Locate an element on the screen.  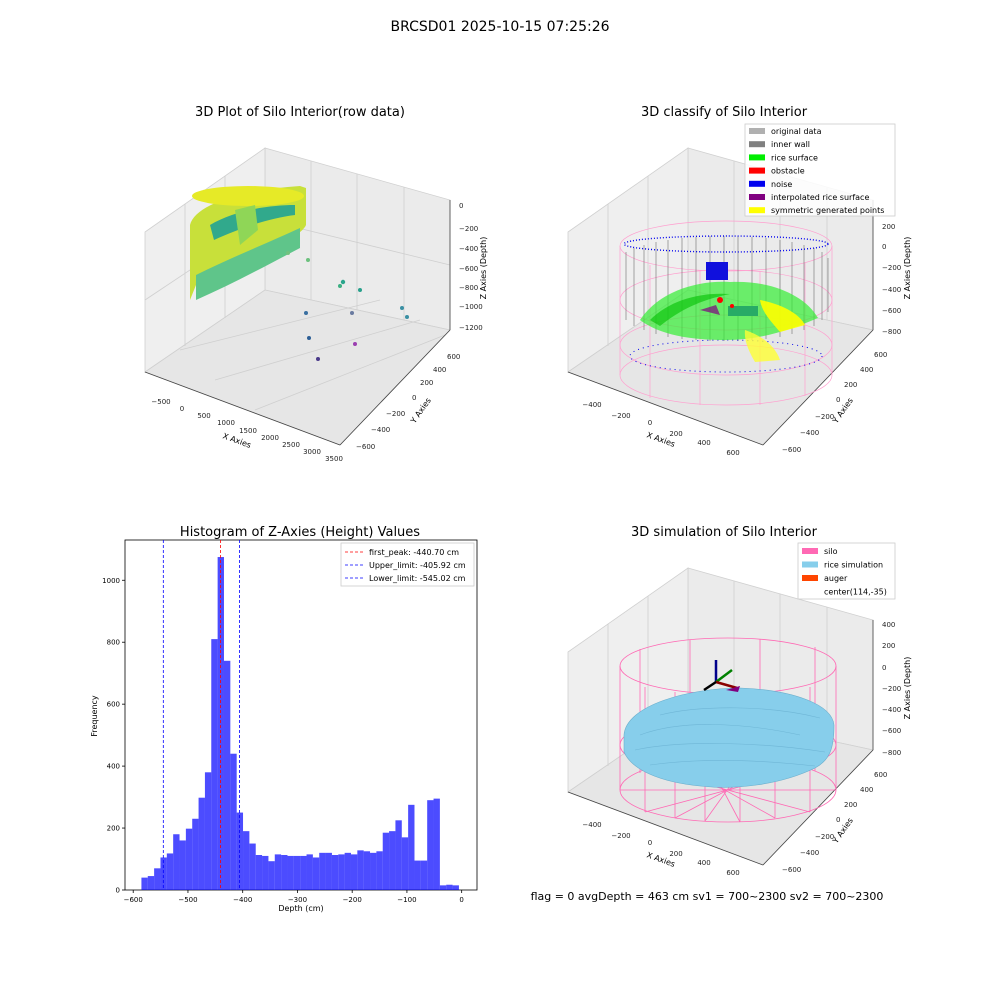
raw-point-cloud is located at coordinates (299, 273).